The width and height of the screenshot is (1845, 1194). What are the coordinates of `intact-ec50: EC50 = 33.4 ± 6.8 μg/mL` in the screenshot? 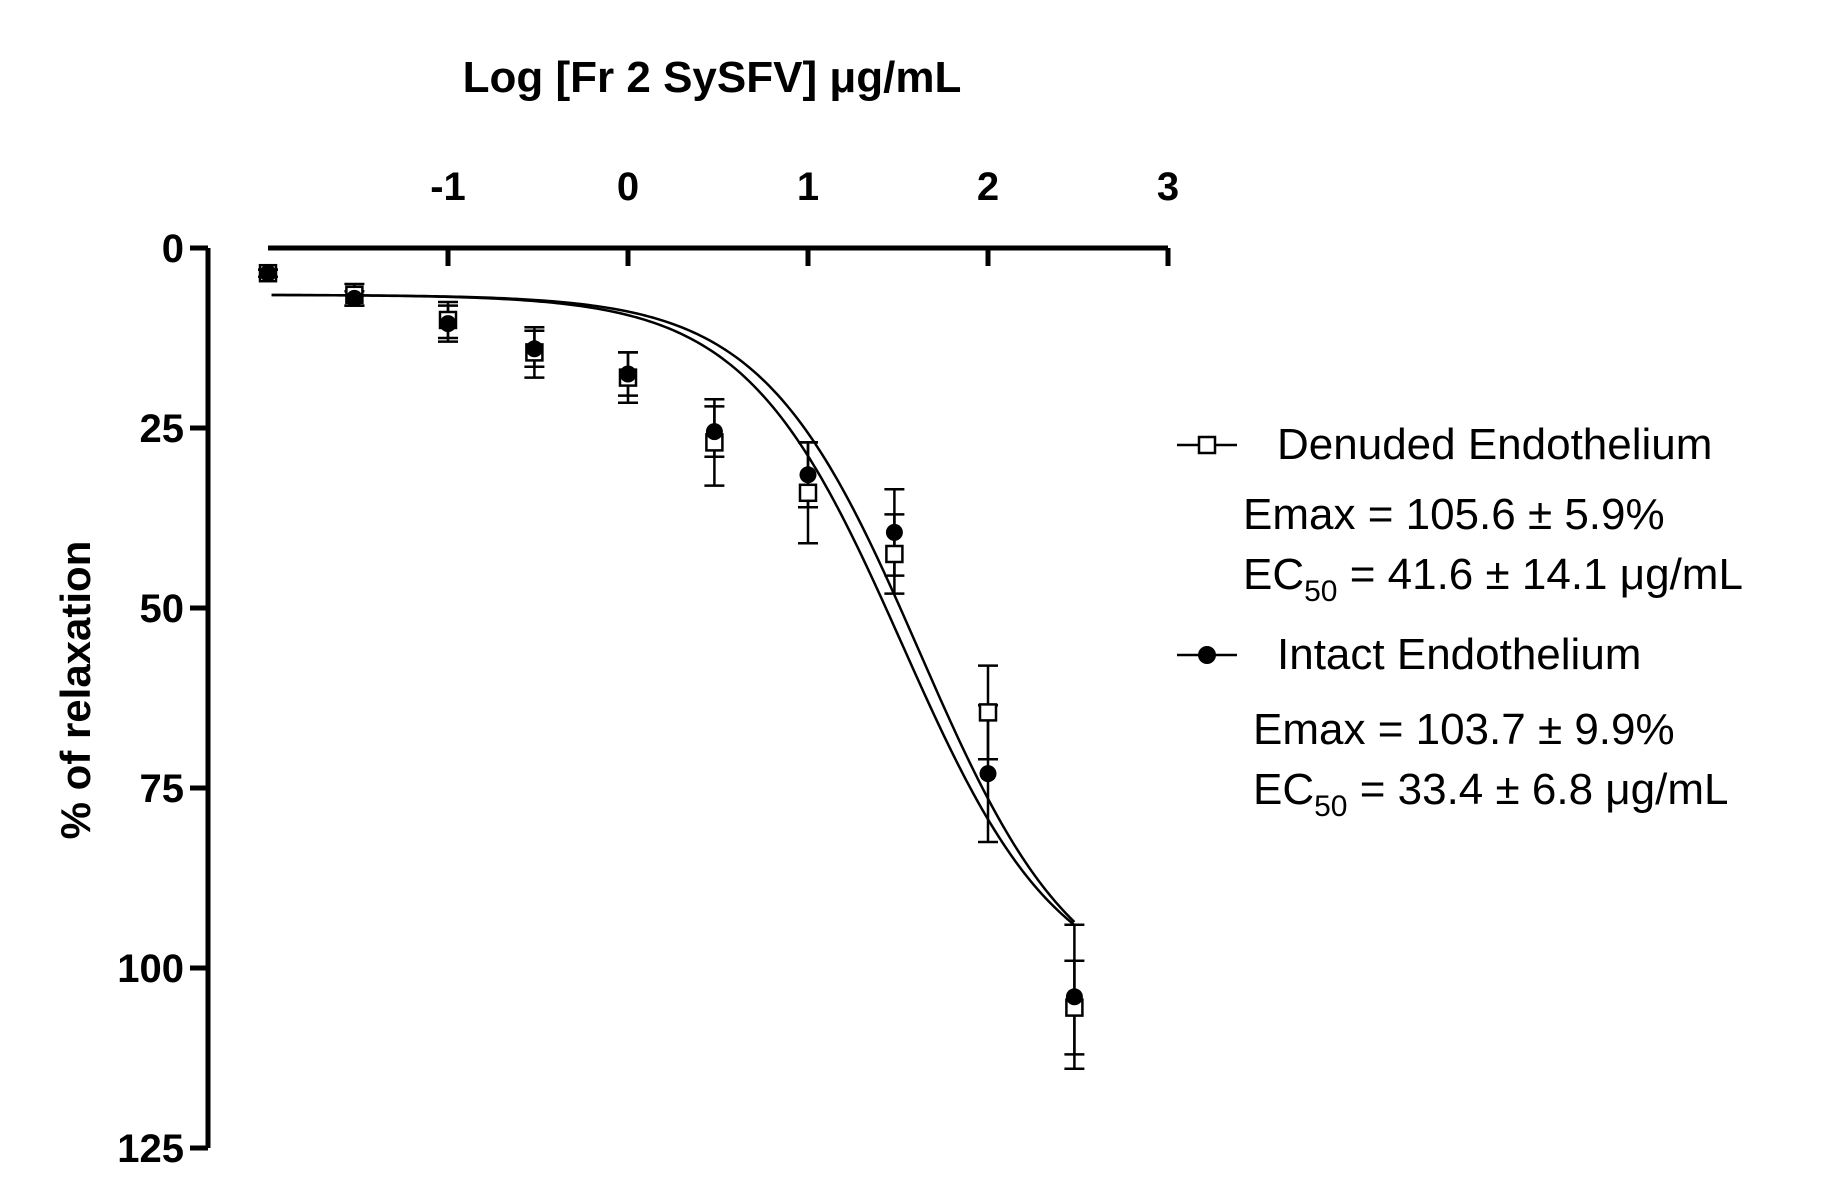 It's located at (1490, 794).